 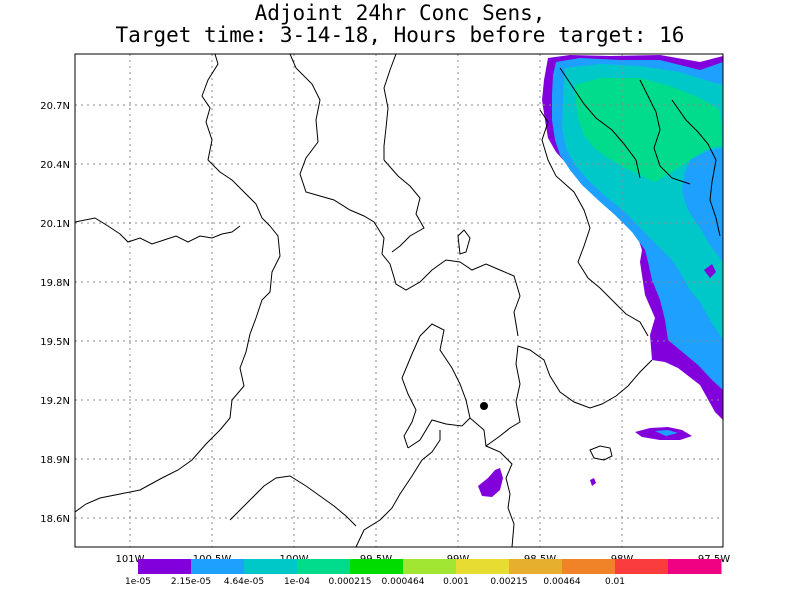 I want to click on boundary-south-center, so click(x=500, y=496).